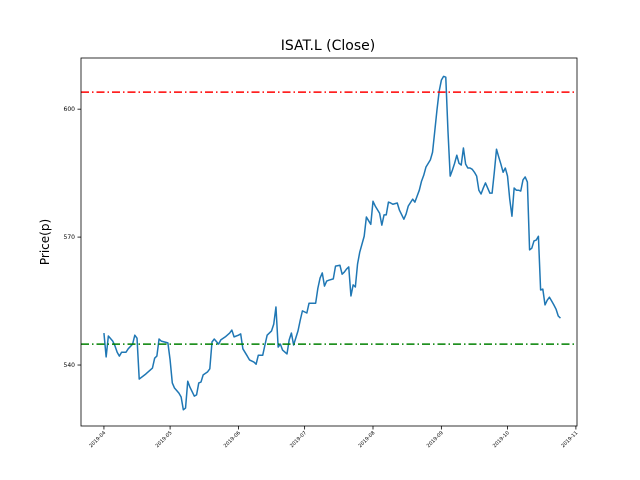  What do you see at coordinates (70, 365) in the screenshot?
I see `y-tick-label: 540` at bounding box center [70, 365].